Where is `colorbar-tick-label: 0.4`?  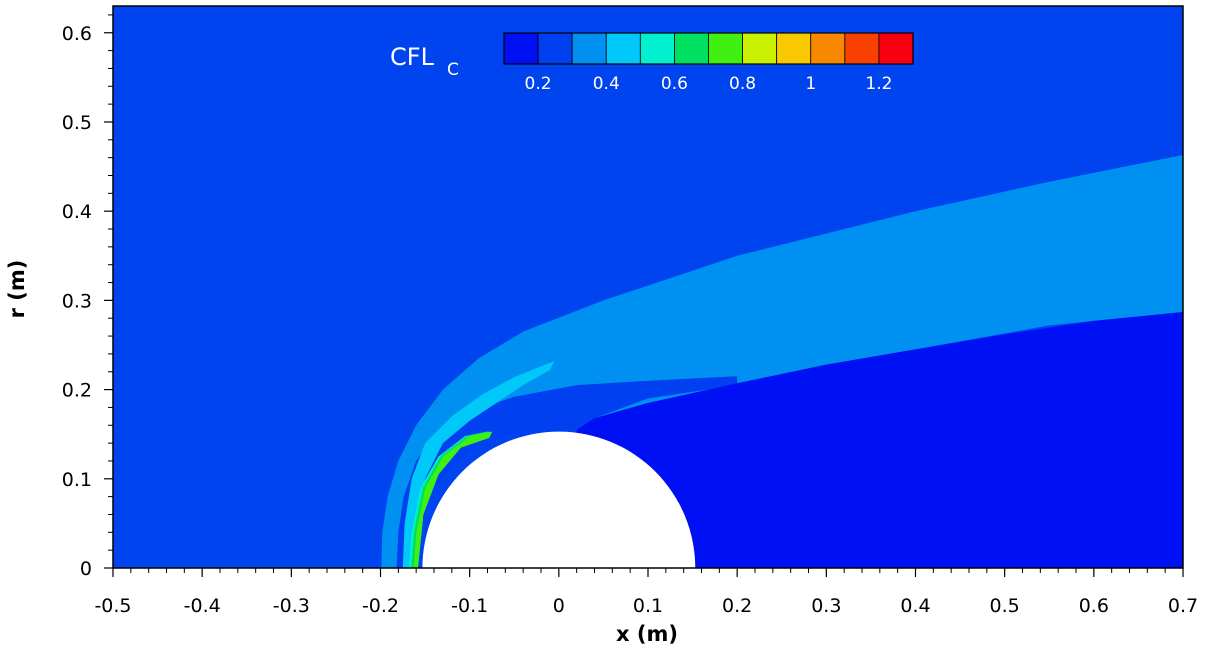
colorbar-tick-label: 0.4 is located at coordinates (606, 84).